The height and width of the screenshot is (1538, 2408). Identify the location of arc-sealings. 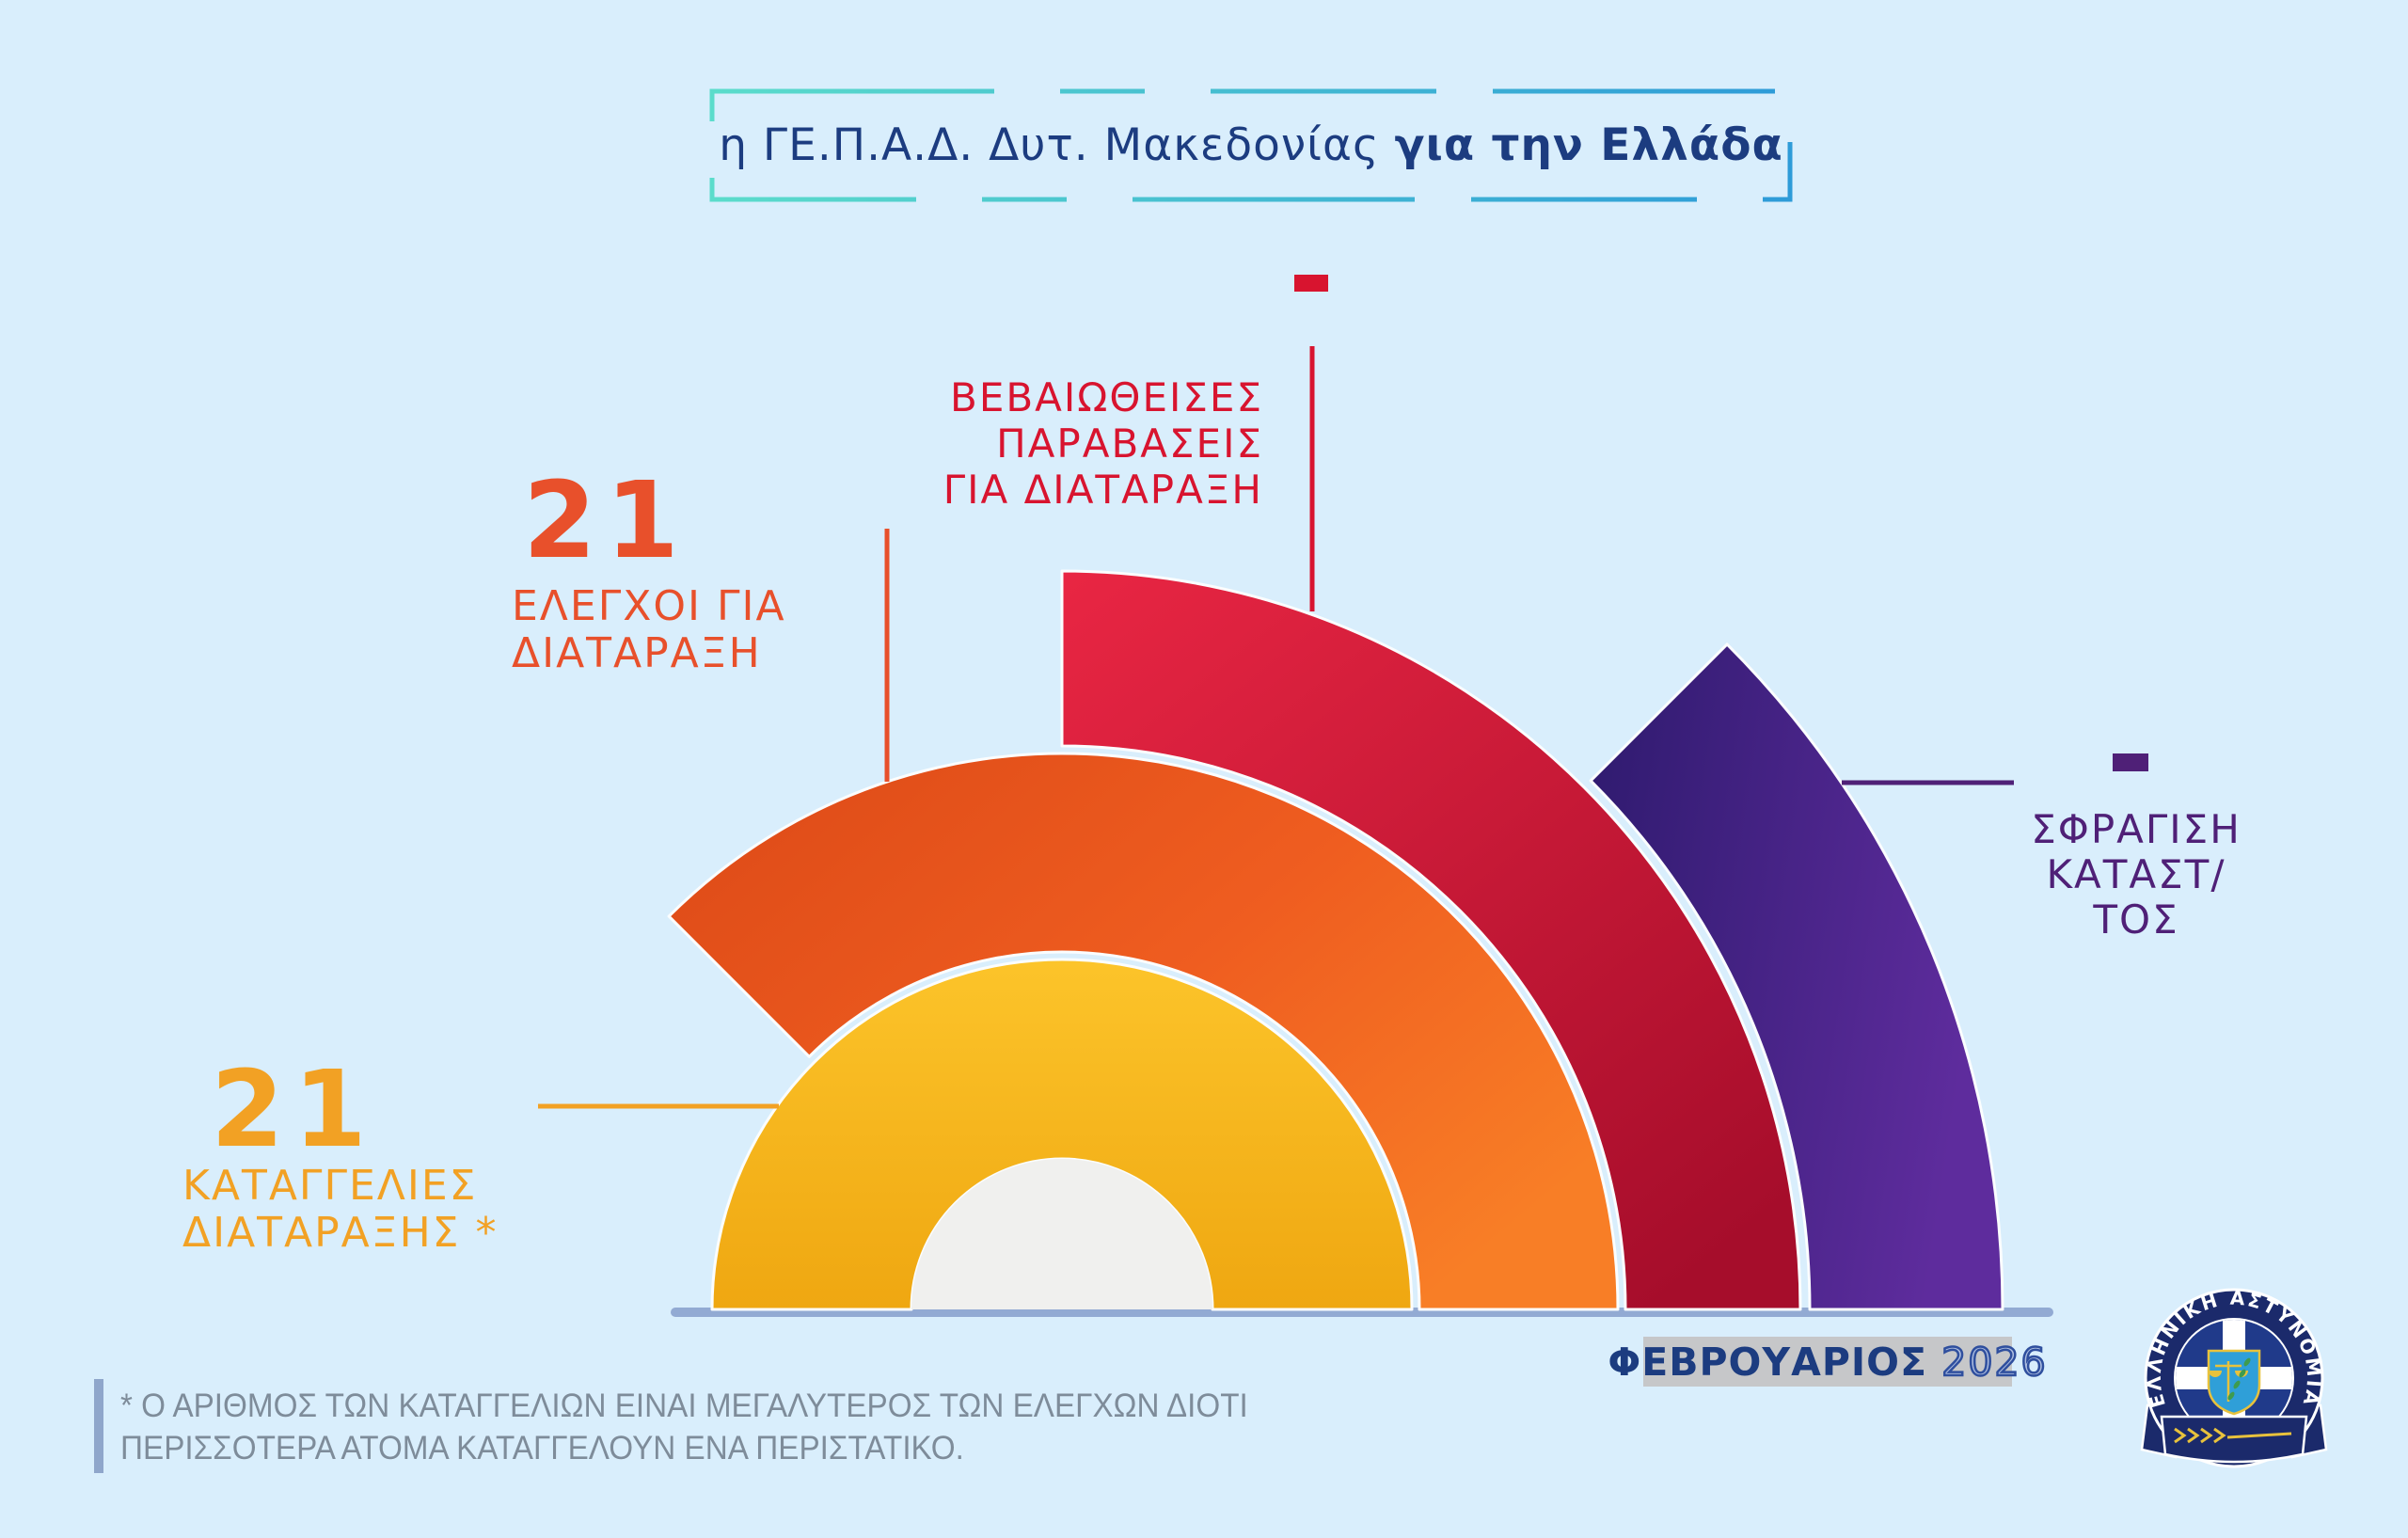
(1797, 977).